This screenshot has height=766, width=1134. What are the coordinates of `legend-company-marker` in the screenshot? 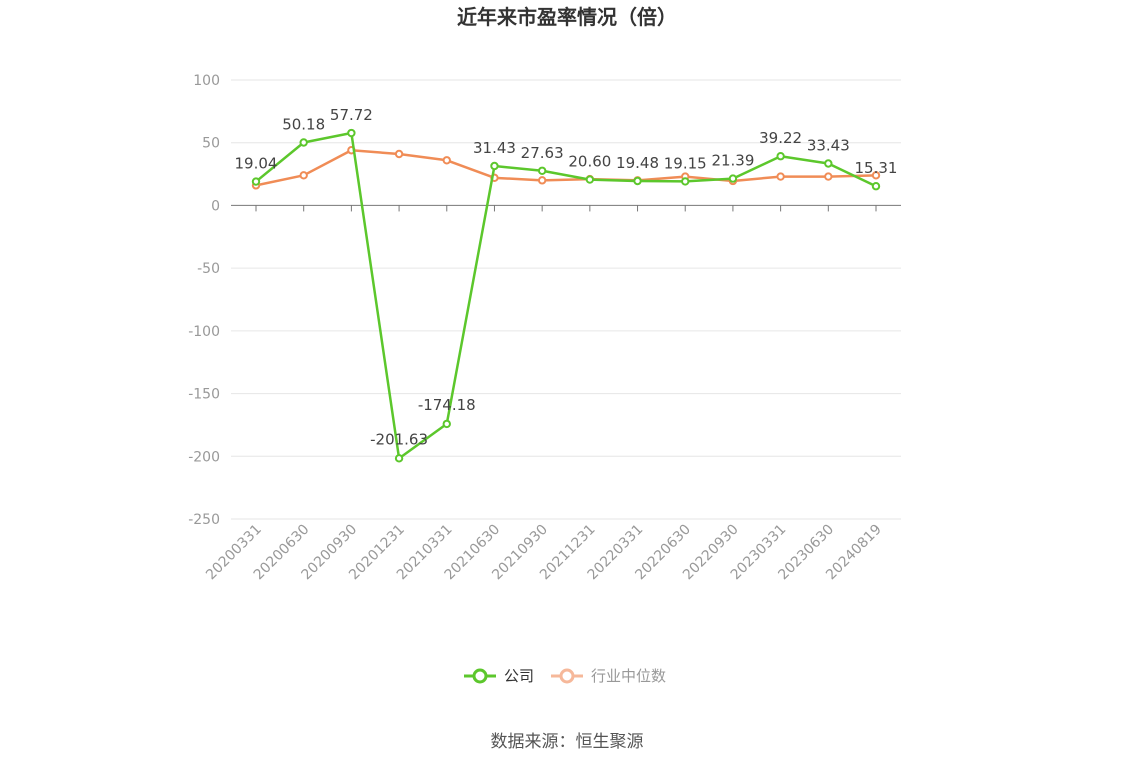 It's located at (480, 676).